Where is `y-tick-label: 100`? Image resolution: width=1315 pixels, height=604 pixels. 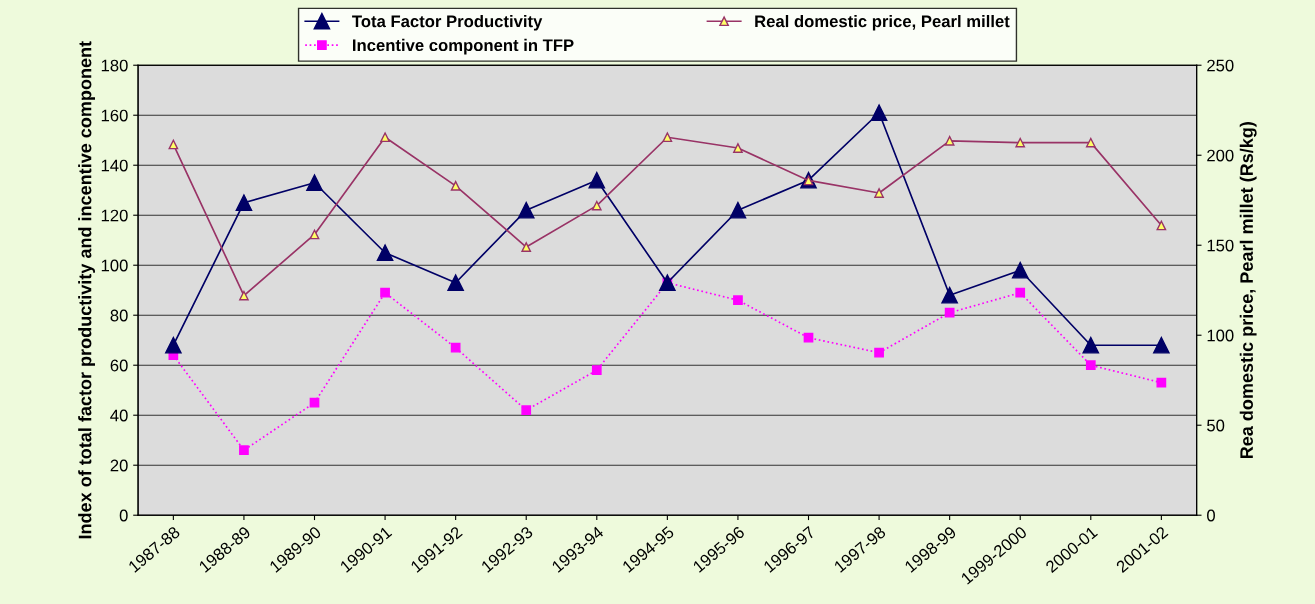 y-tick-label: 100 is located at coordinates (114, 265).